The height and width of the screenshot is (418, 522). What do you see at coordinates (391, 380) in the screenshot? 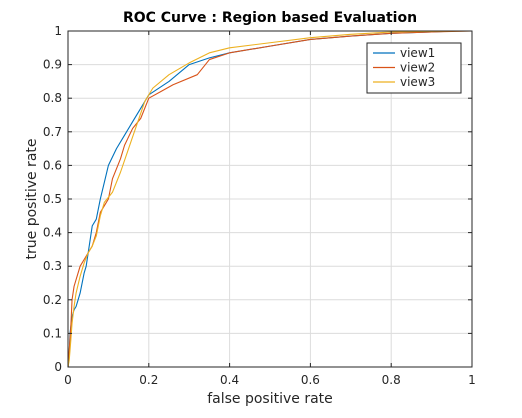
I see `x-tick-label: 0.8` at bounding box center [391, 380].